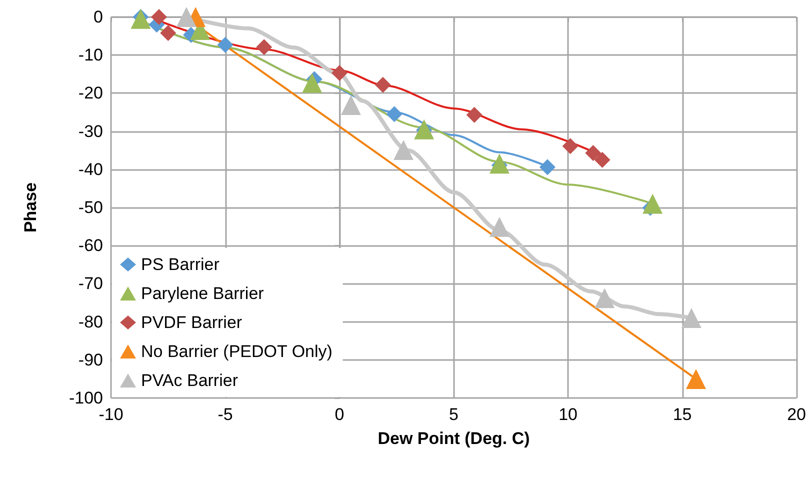 The image size is (809, 477). I want to click on legend-label: PS Barrier, so click(180, 264).